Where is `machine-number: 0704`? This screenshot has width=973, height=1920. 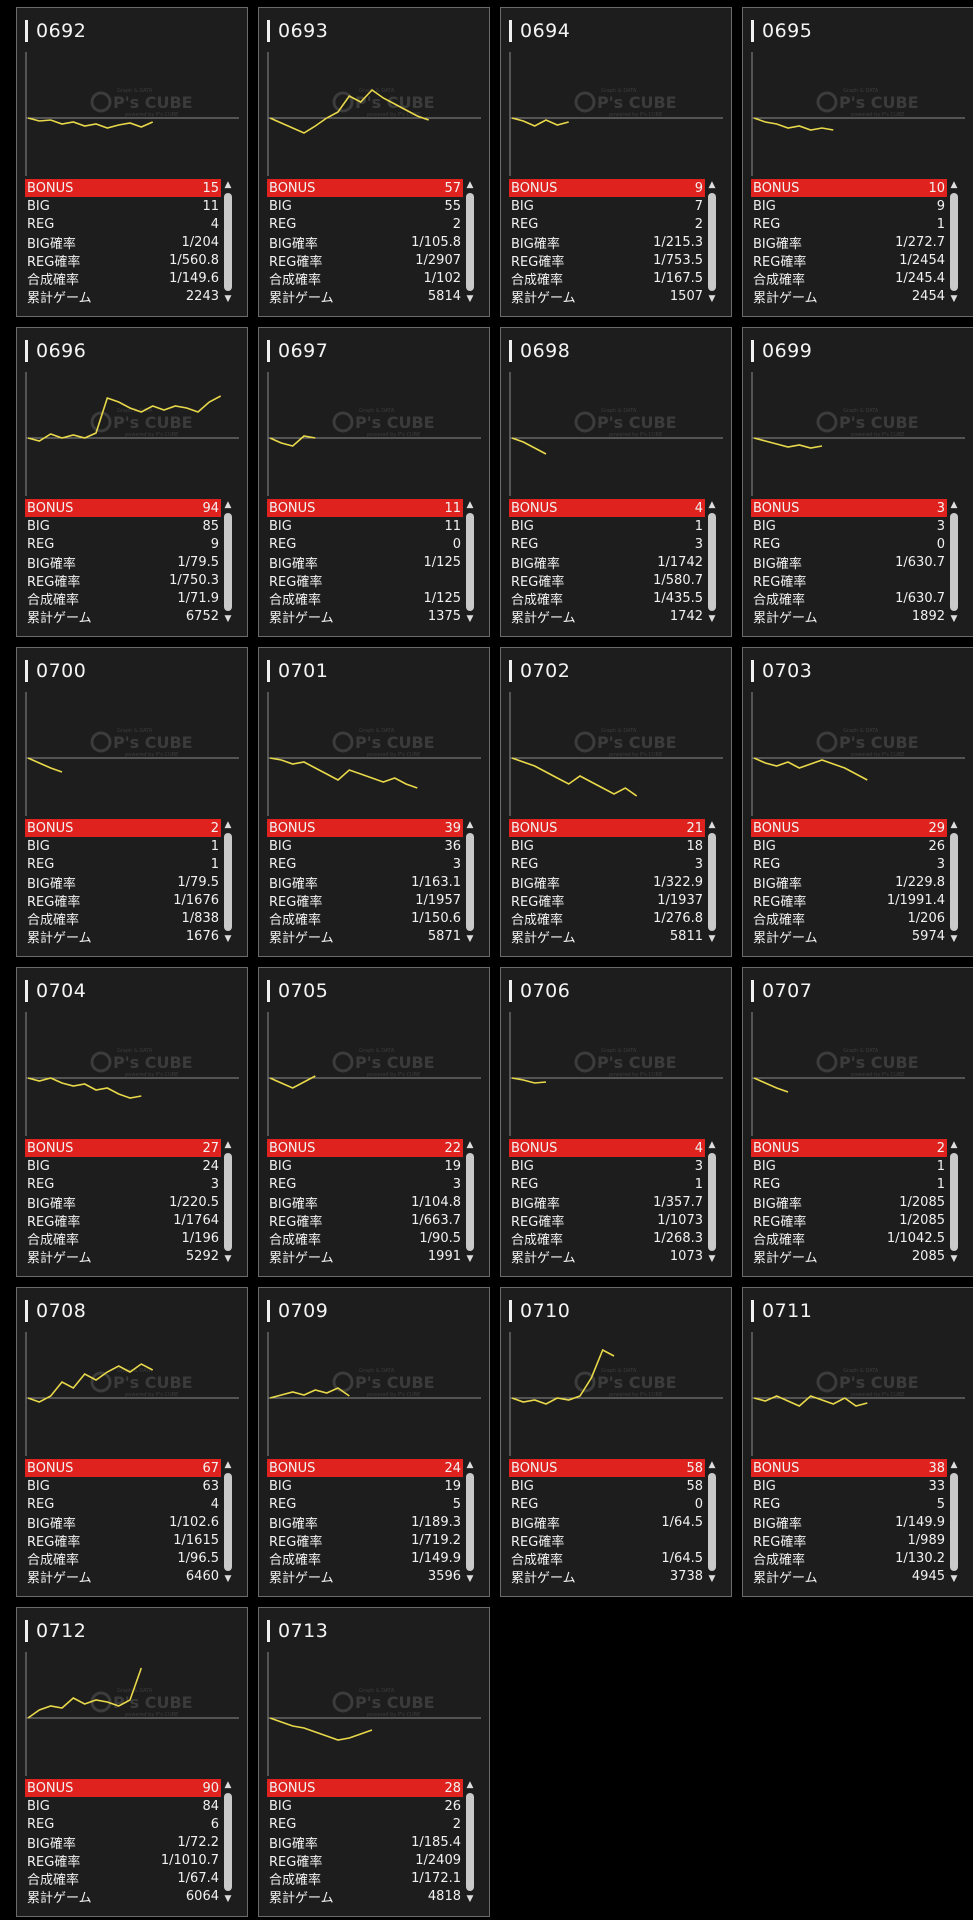 machine-number: 0704 is located at coordinates (61, 991).